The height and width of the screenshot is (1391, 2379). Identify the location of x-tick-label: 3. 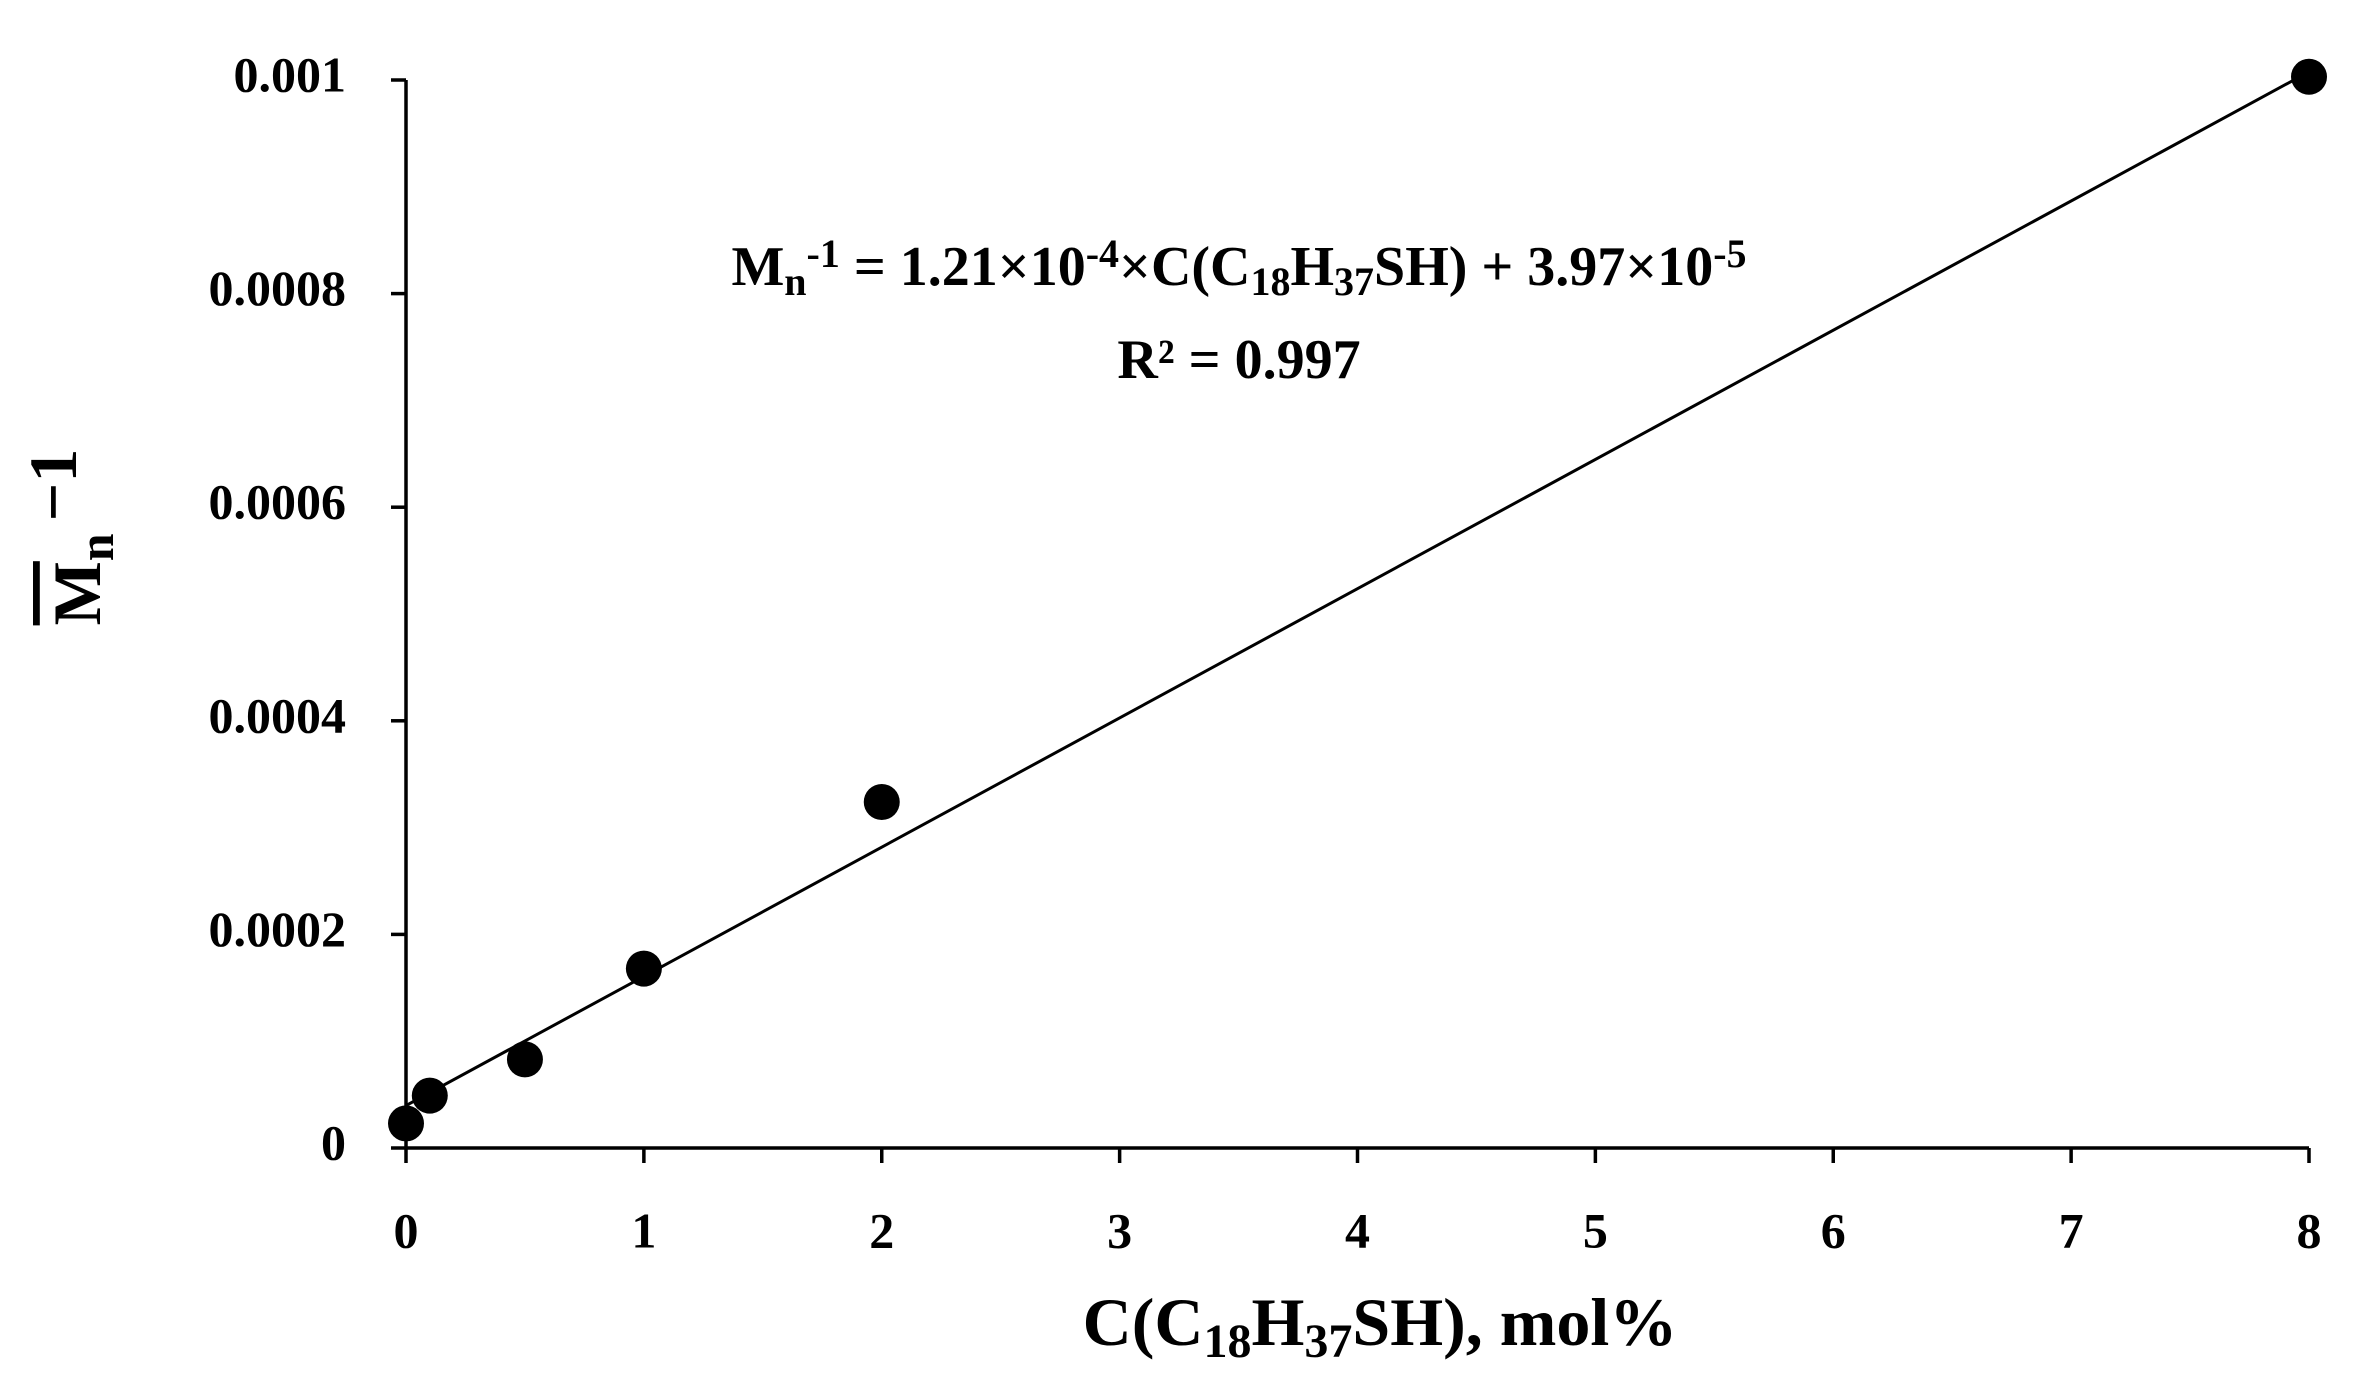
(1119, 1230).